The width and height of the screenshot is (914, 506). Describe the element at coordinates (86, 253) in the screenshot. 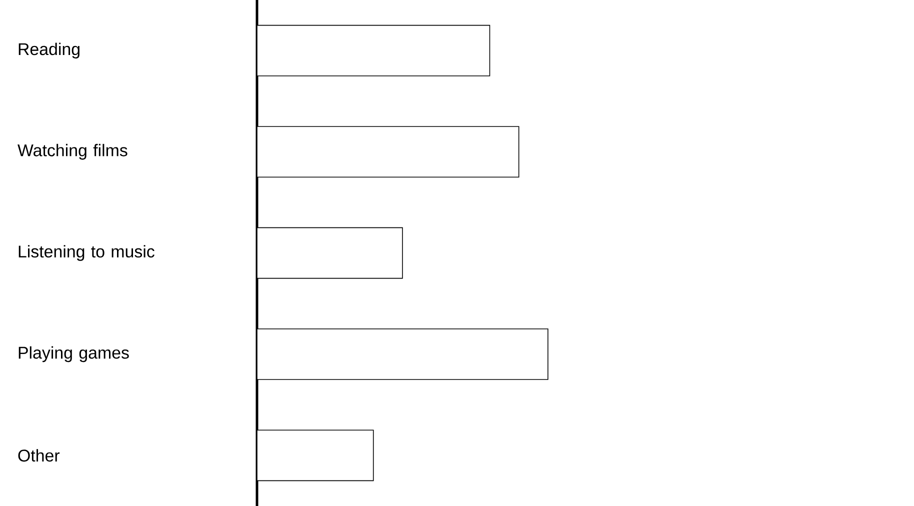

I see `y-tick-label: Listening to music` at that location.